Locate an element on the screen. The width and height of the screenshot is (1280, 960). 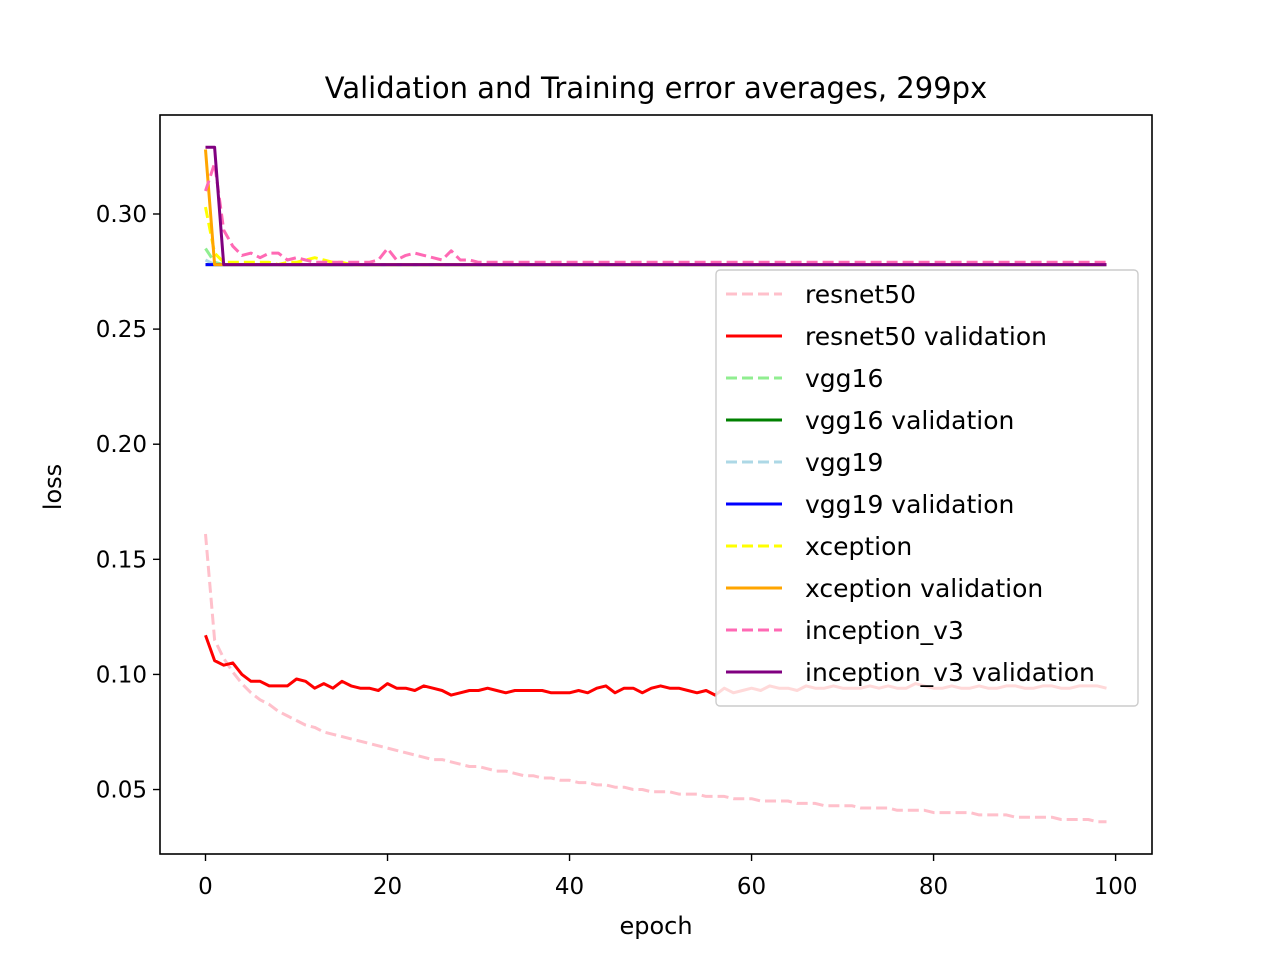
legend-label: inception_v3 validation is located at coordinates (950, 672).